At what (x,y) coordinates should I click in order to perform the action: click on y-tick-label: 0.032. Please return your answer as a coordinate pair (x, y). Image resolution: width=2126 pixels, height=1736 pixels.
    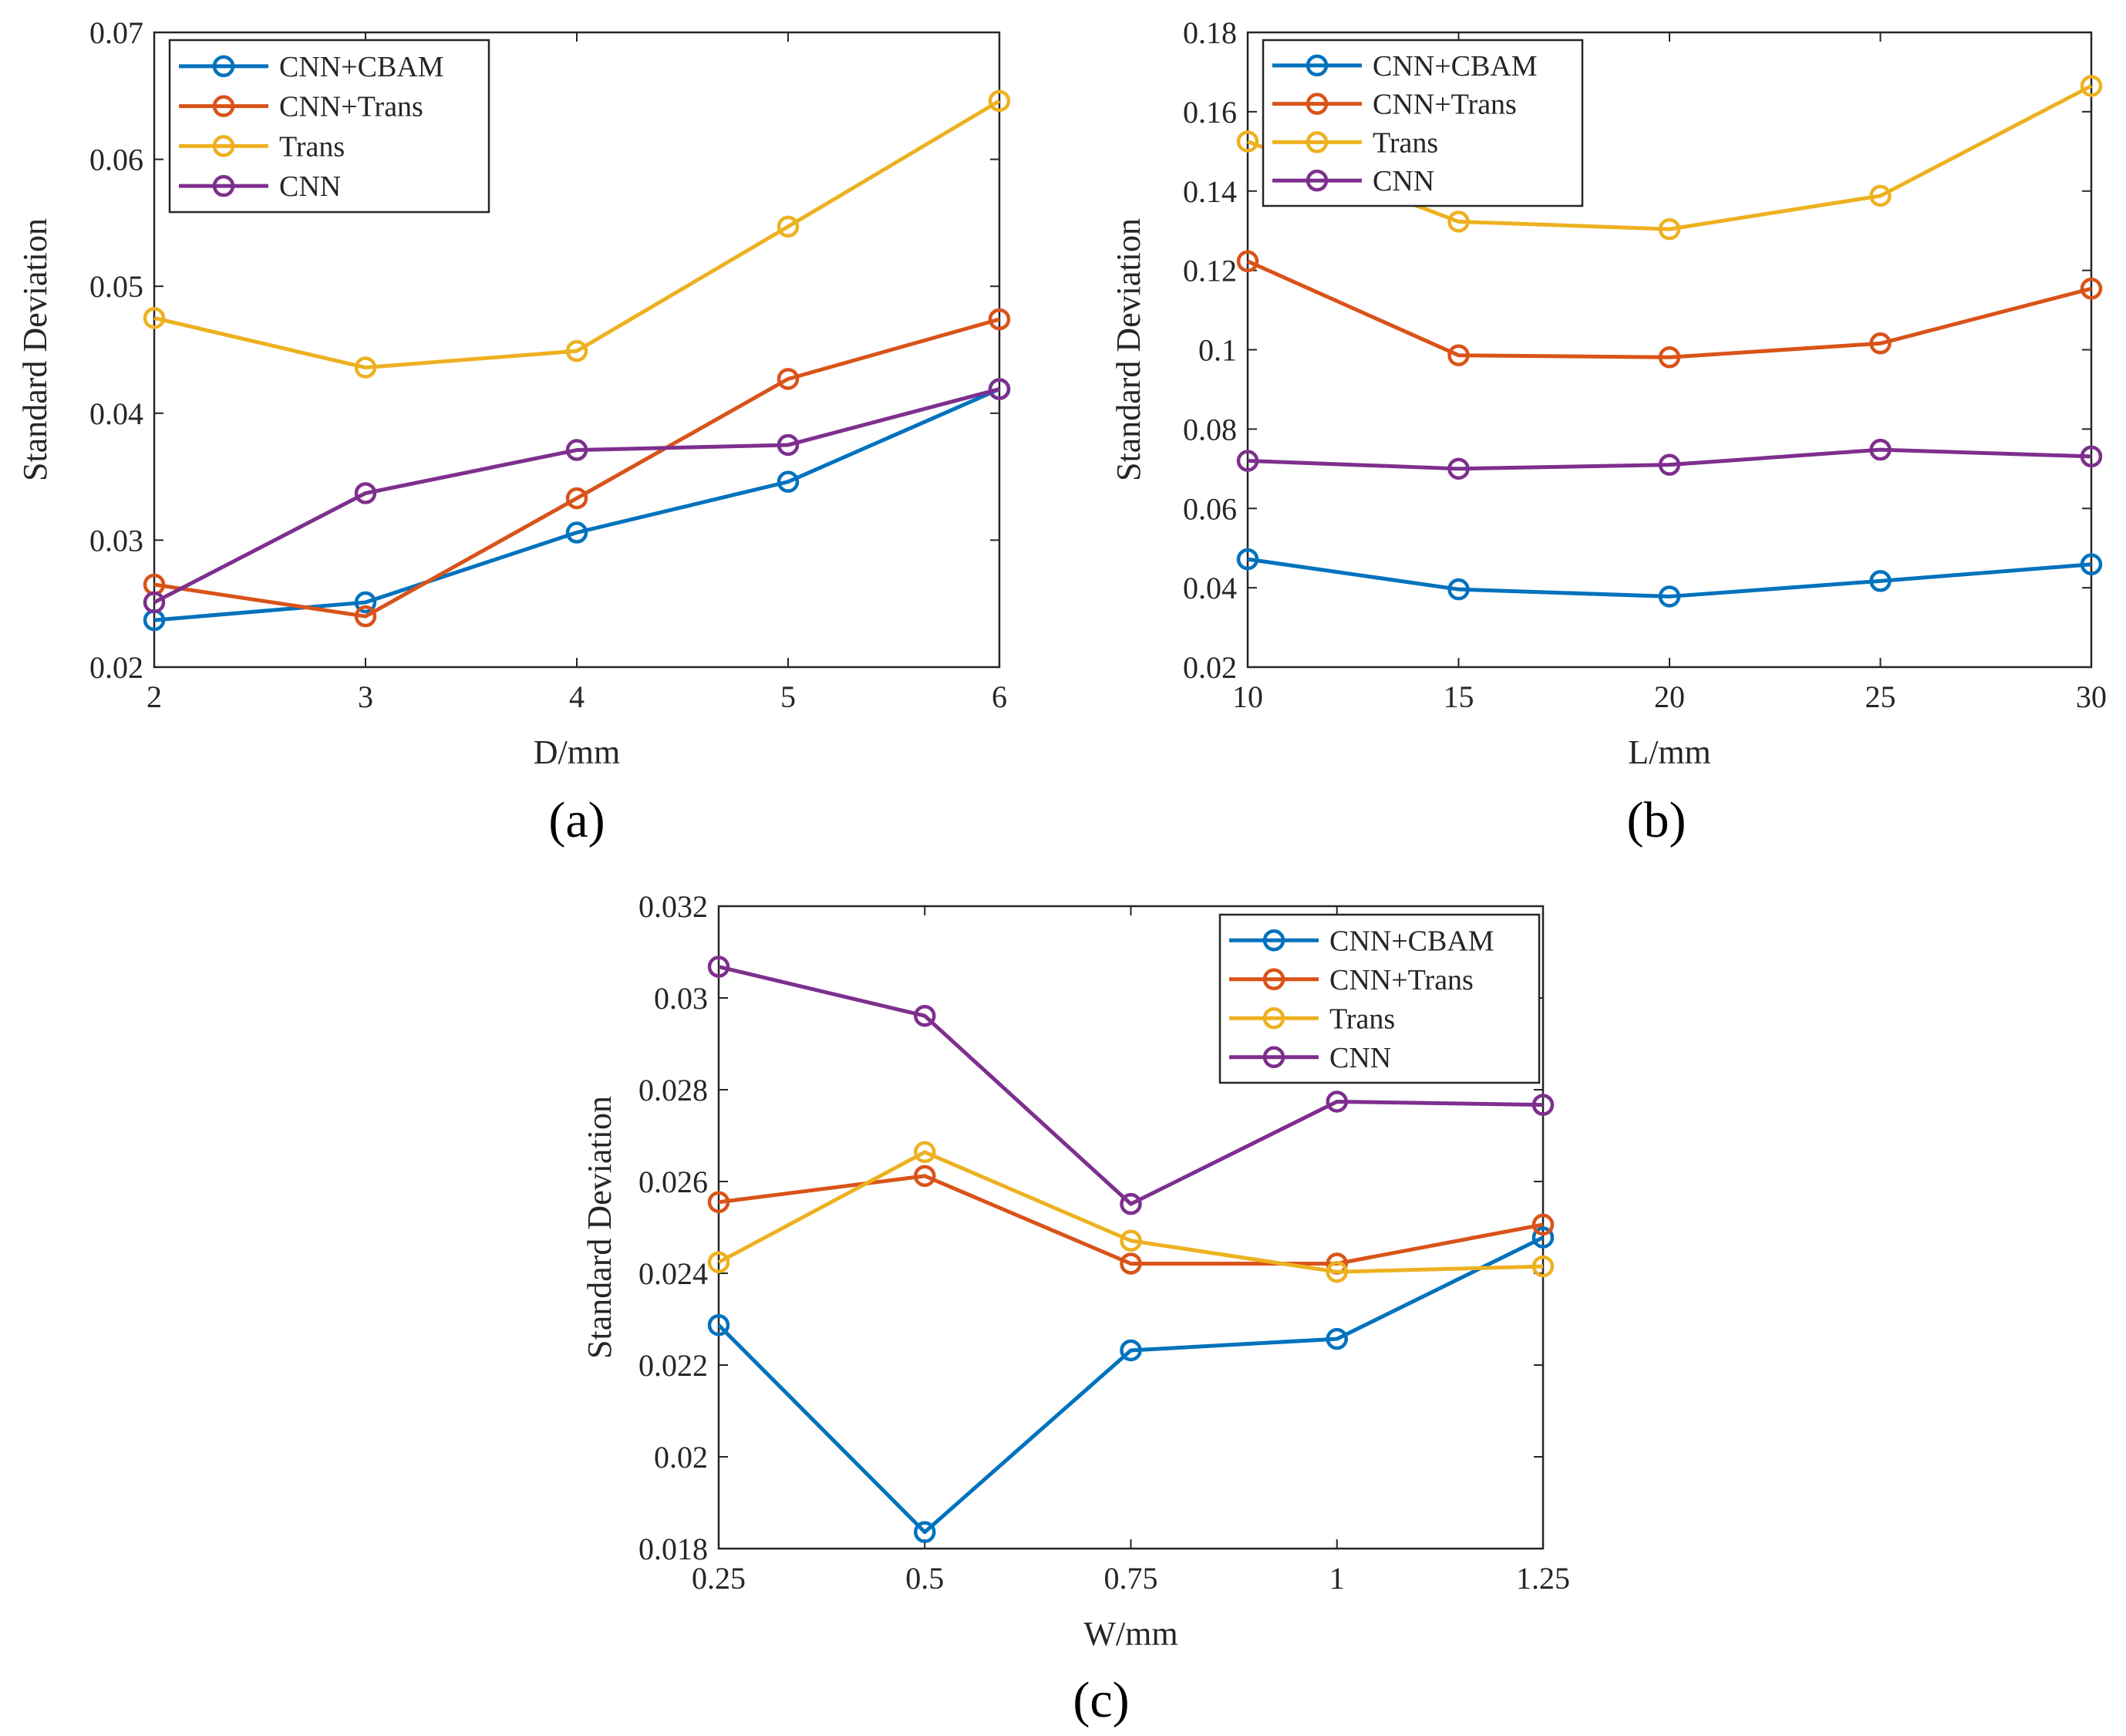
    Looking at the image, I should click on (673, 907).